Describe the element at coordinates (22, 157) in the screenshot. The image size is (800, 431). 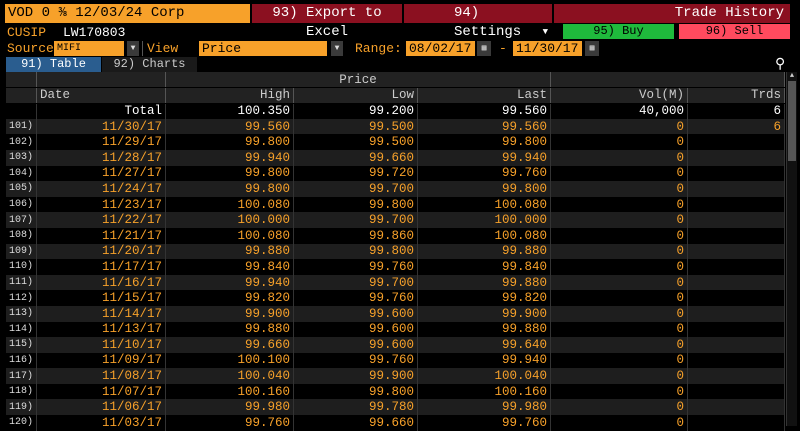
I see `cell-row-number: 103)` at that location.